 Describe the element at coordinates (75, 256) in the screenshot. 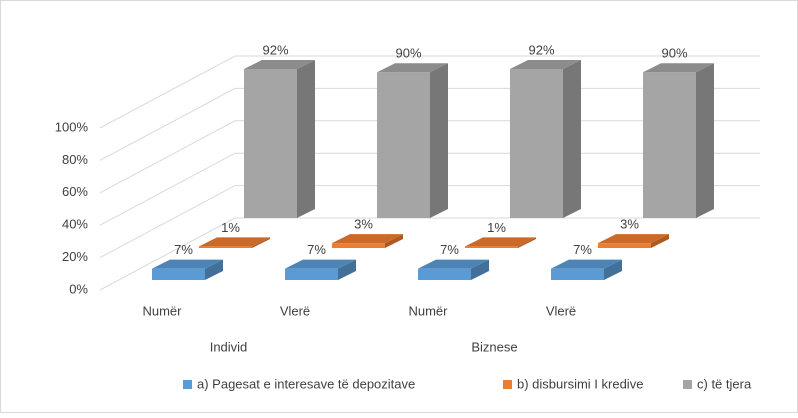

I see `y-tick-label: 20%` at that location.